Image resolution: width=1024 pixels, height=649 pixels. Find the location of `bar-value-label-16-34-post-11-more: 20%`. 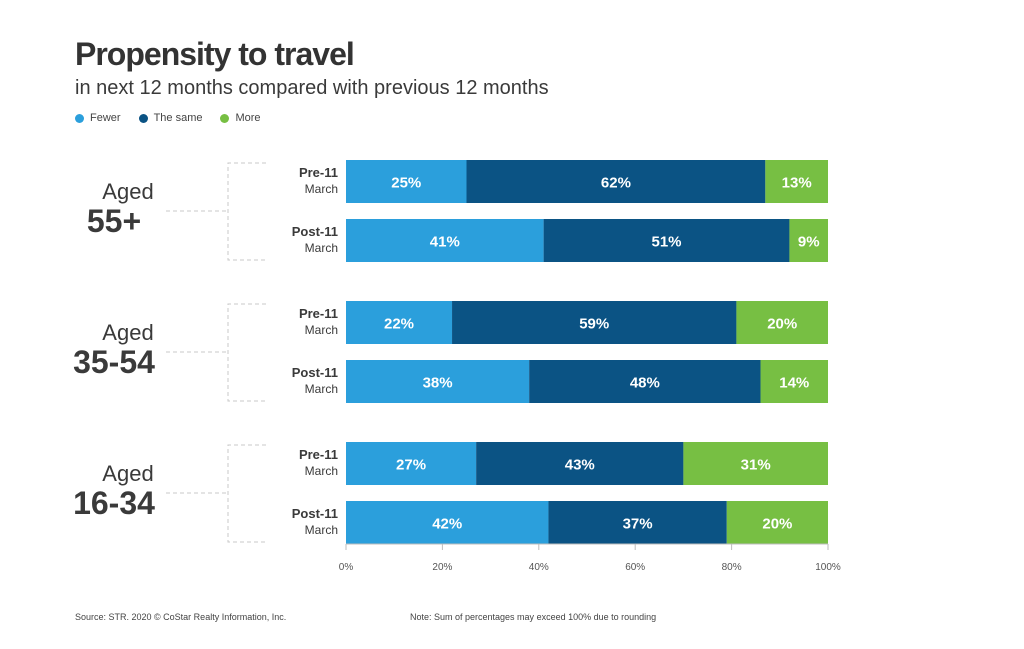

bar-value-label-16-34-post-11-more: 20% is located at coordinates (777, 524).